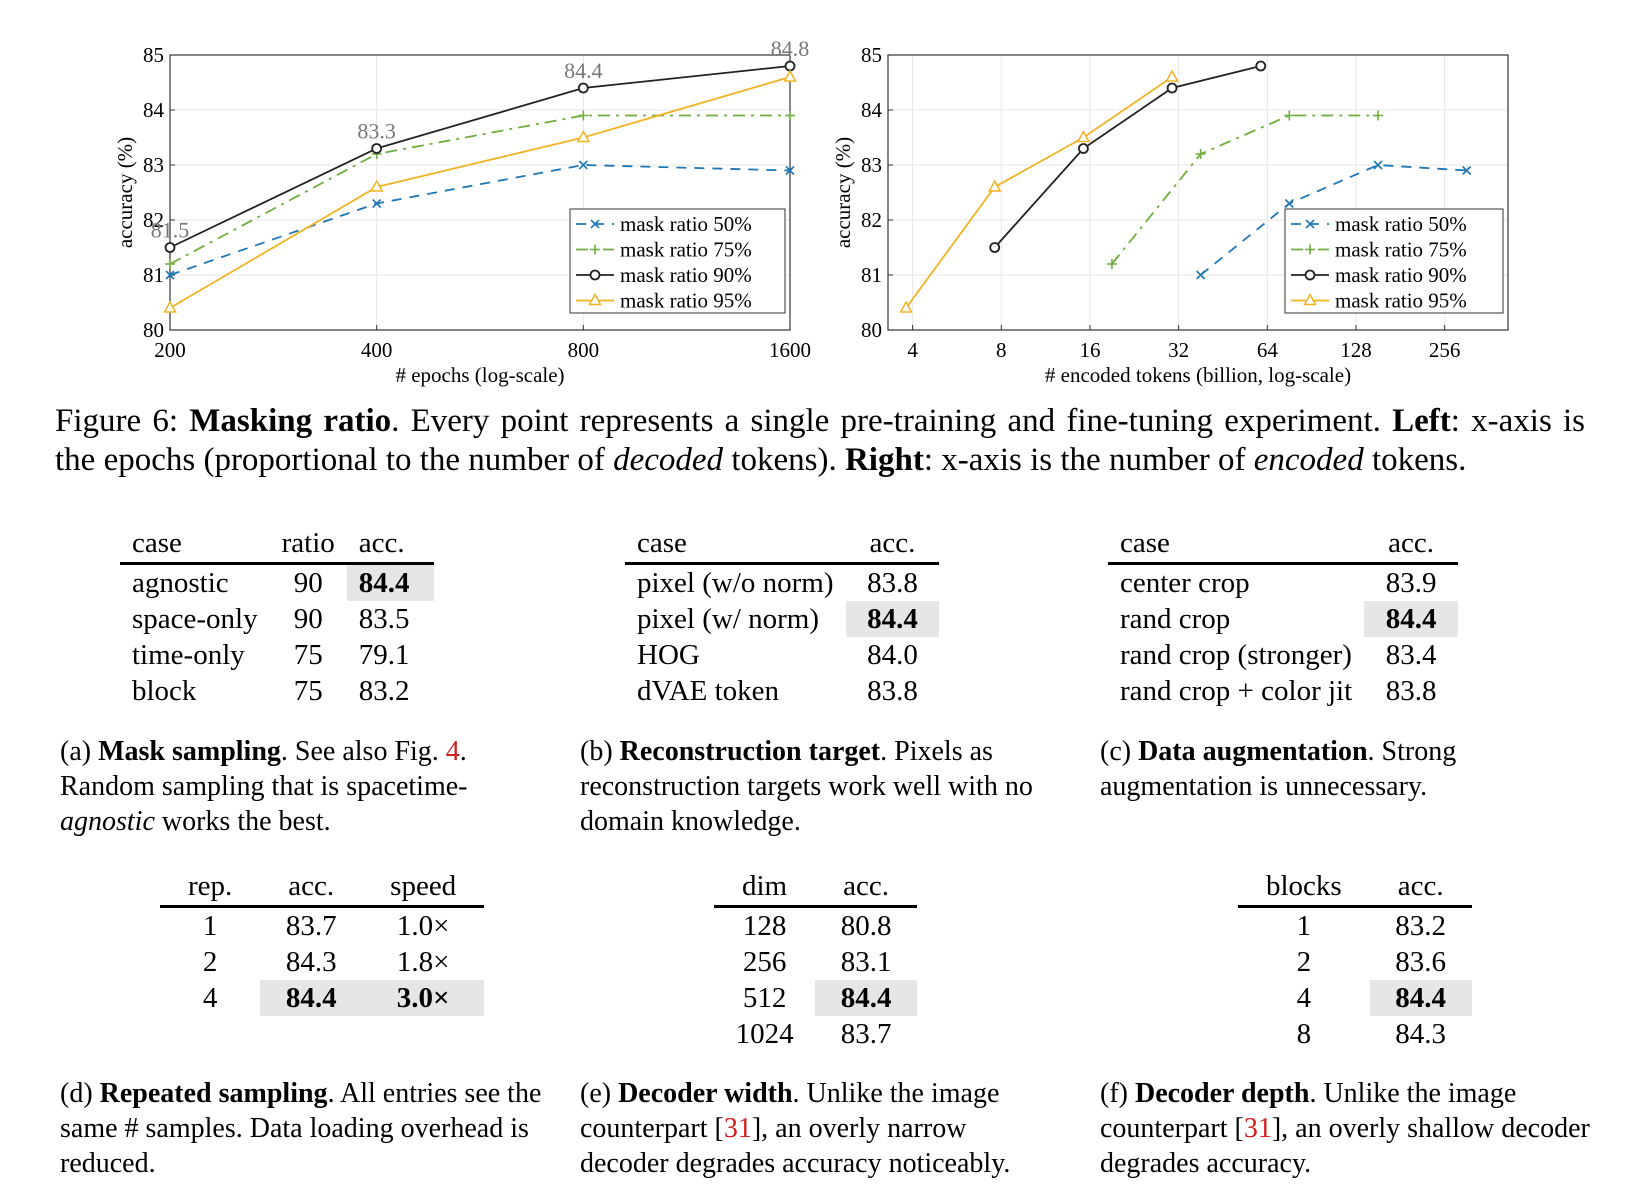 The height and width of the screenshot is (1186, 1638). What do you see at coordinates (210, 998) in the screenshot?
I see `table-cell: 4` at bounding box center [210, 998].